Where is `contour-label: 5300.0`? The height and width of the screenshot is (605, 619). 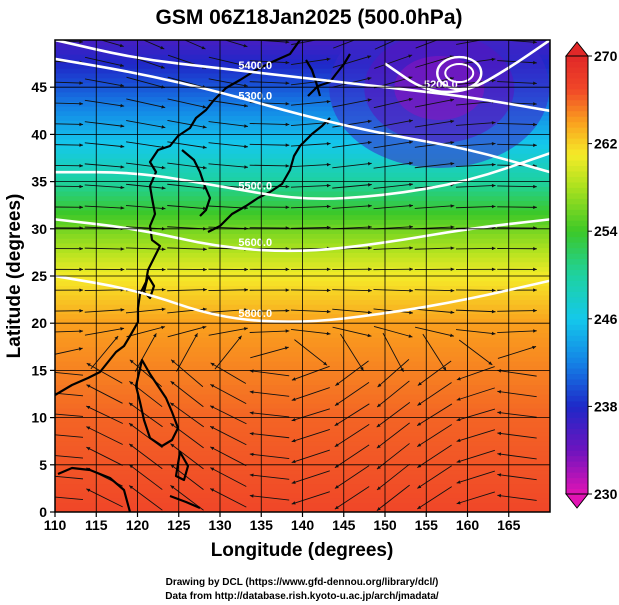
contour-label: 5300.0 is located at coordinates (255, 97).